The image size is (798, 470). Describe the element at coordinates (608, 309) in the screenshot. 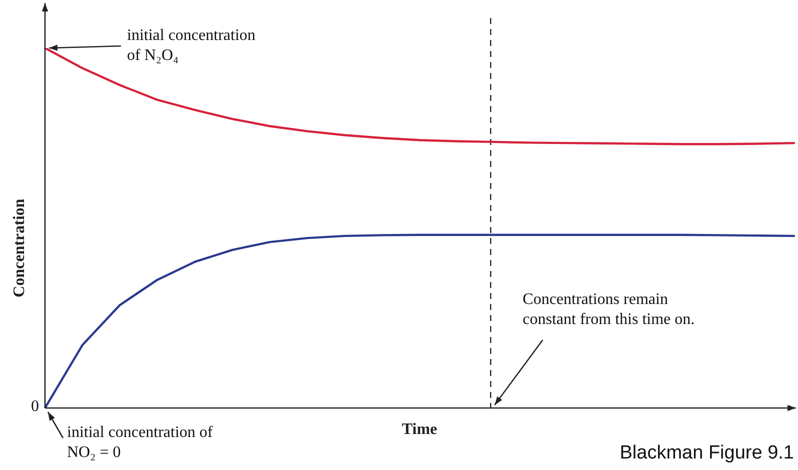

I see `annotation: Concentrations remain constant from this time on.` at that location.